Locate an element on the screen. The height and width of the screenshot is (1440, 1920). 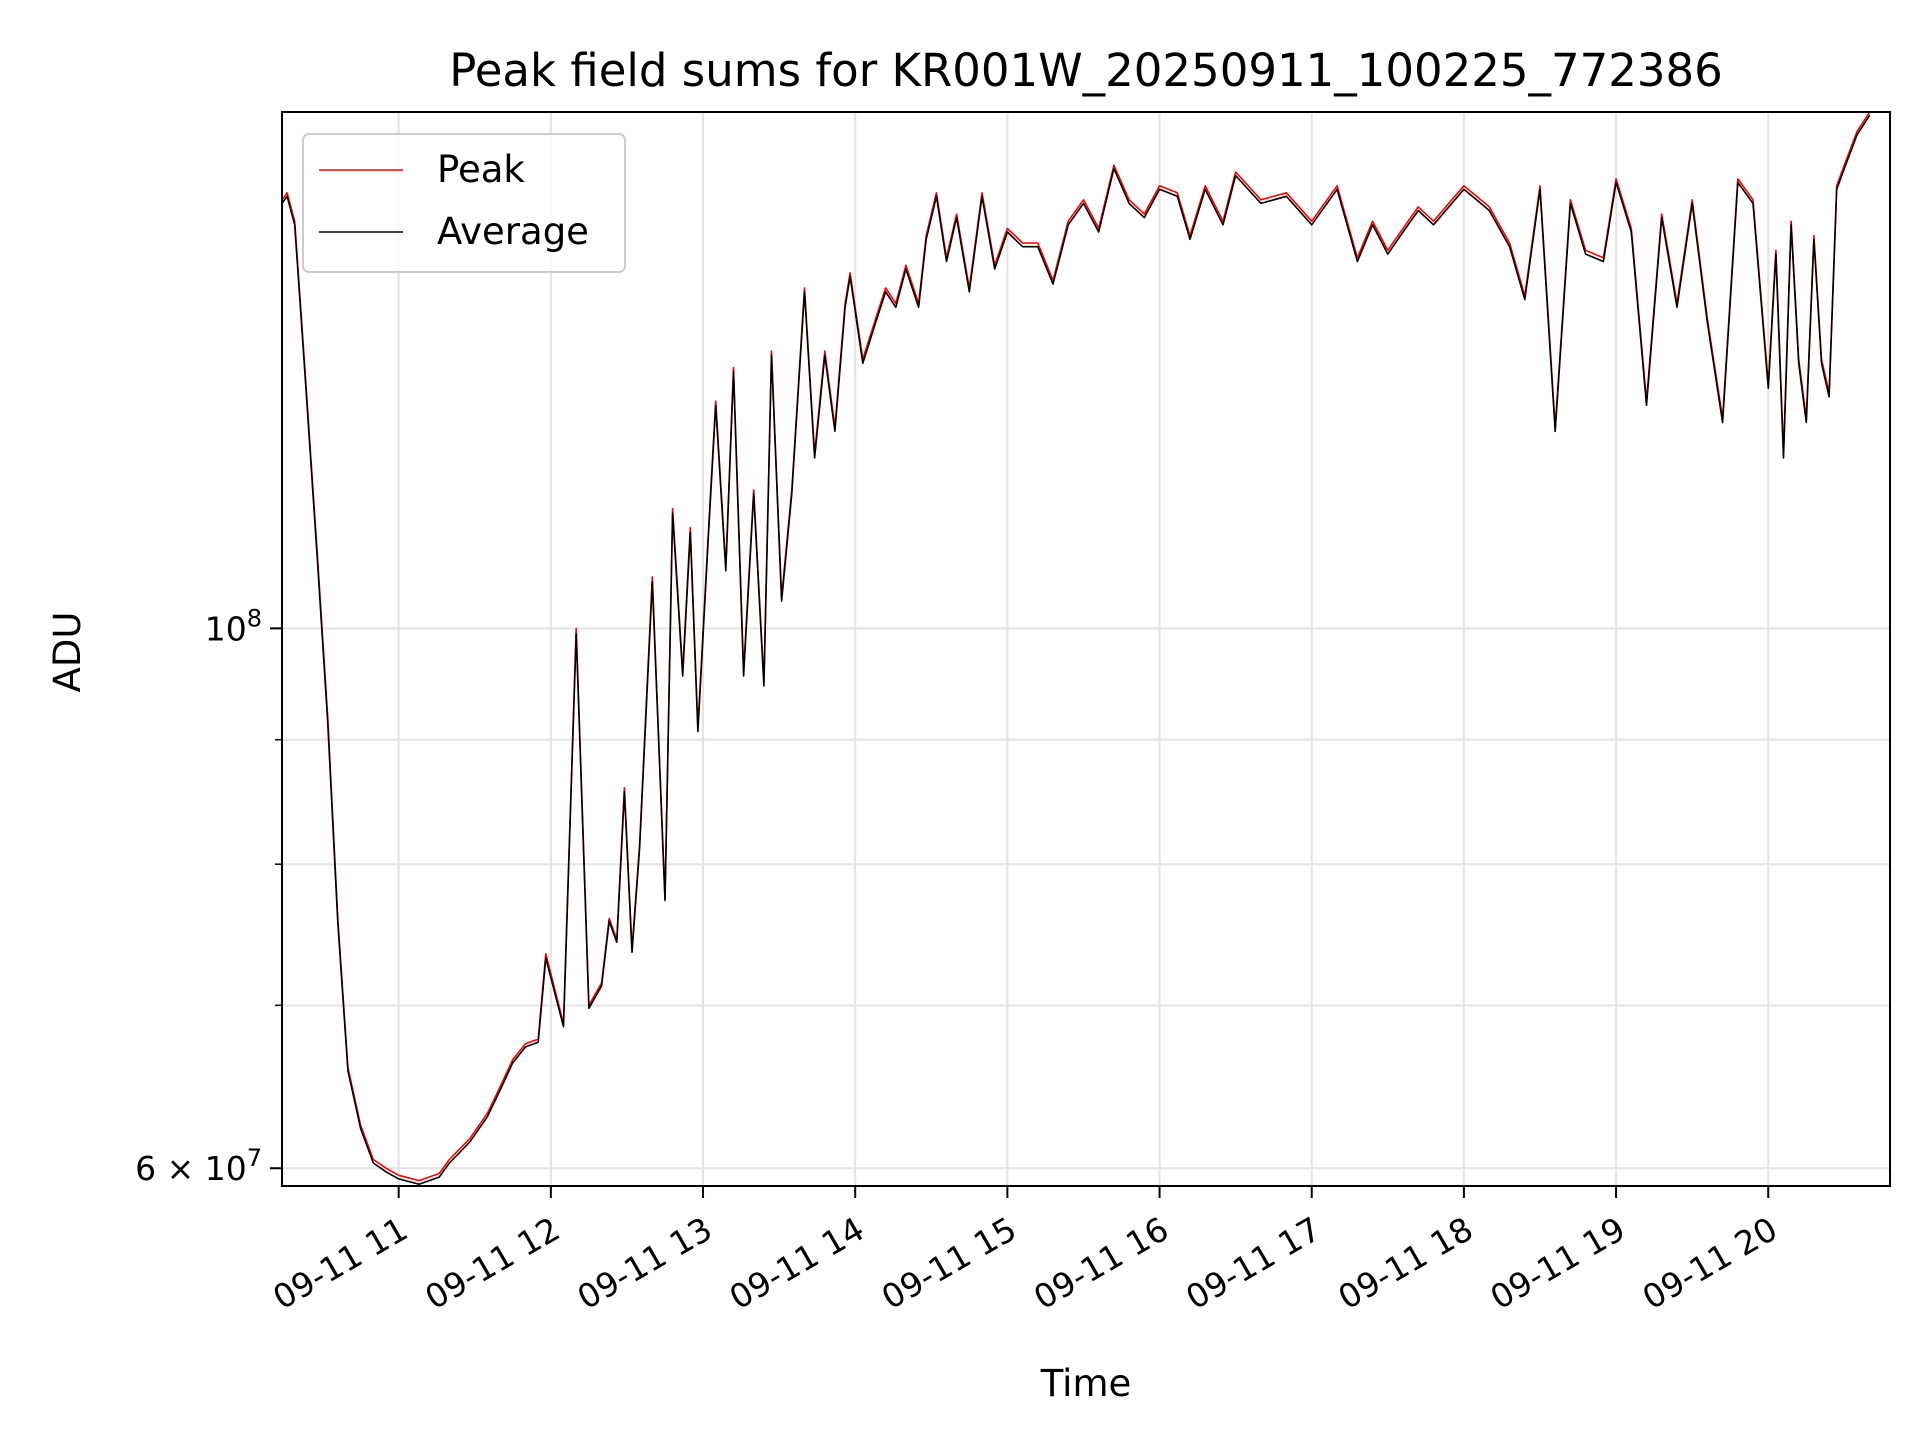
legend-peak-label: Peak is located at coordinates (481, 169).